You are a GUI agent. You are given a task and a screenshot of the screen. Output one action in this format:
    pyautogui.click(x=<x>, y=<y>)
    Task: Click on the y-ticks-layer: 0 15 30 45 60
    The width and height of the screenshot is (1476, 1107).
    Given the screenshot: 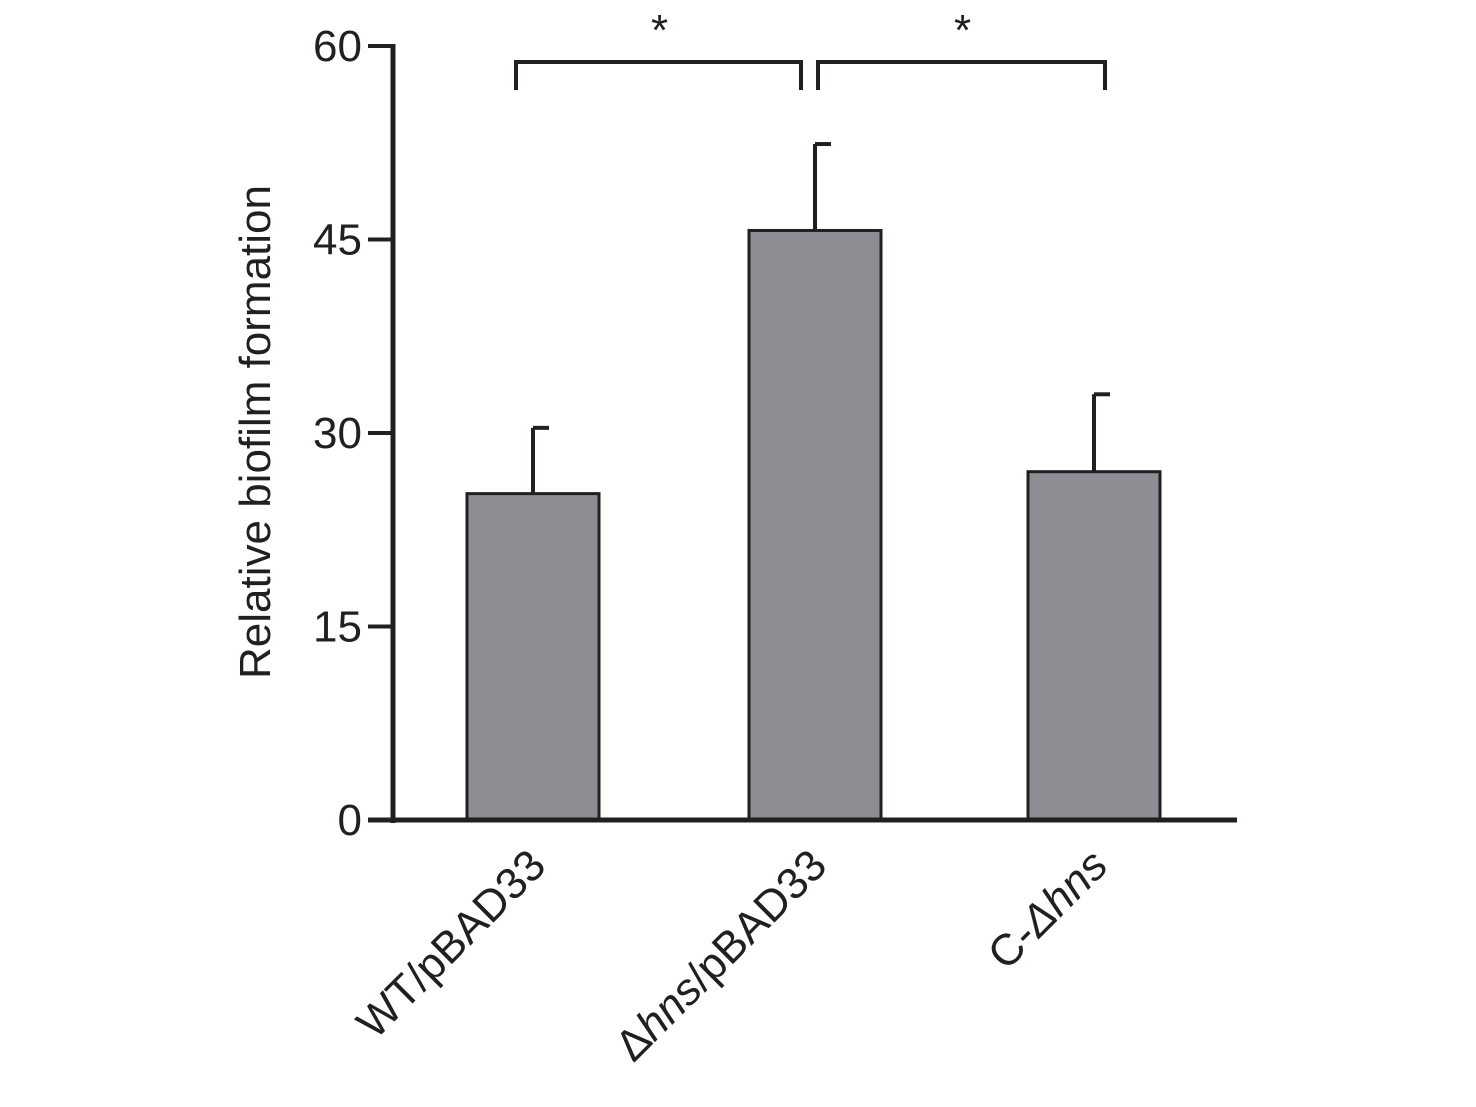 What is the action you would take?
    pyautogui.click(x=353, y=433)
    